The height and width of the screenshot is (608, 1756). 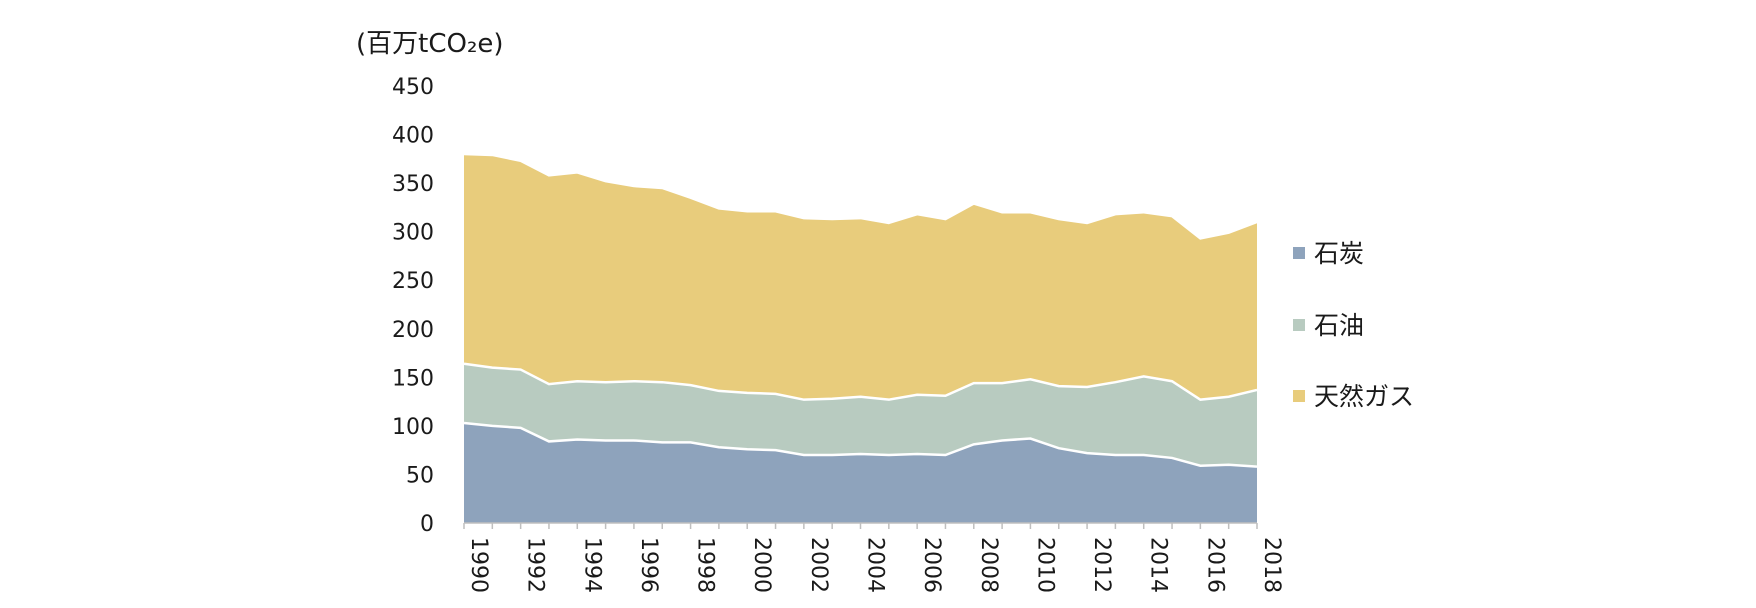 What do you see at coordinates (818, 565) in the screenshot?
I see `x-tick-label: 2002` at bounding box center [818, 565].